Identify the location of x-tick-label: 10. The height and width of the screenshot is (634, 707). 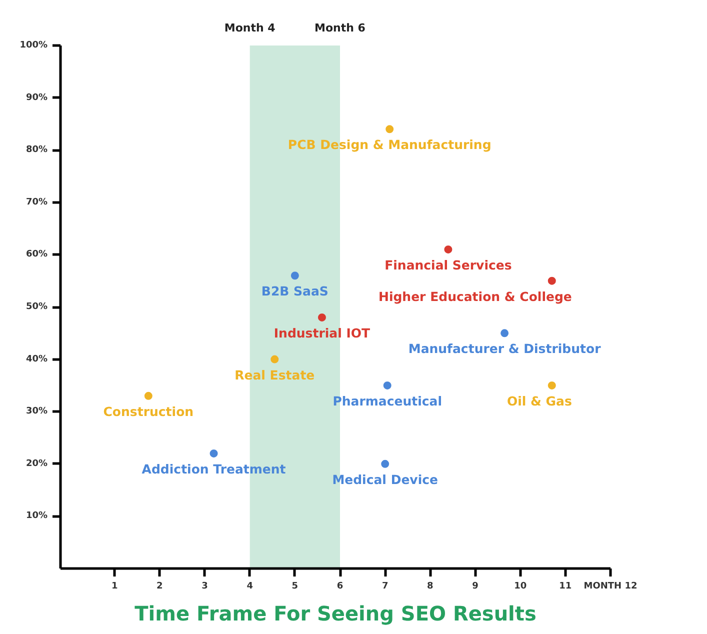
(520, 587).